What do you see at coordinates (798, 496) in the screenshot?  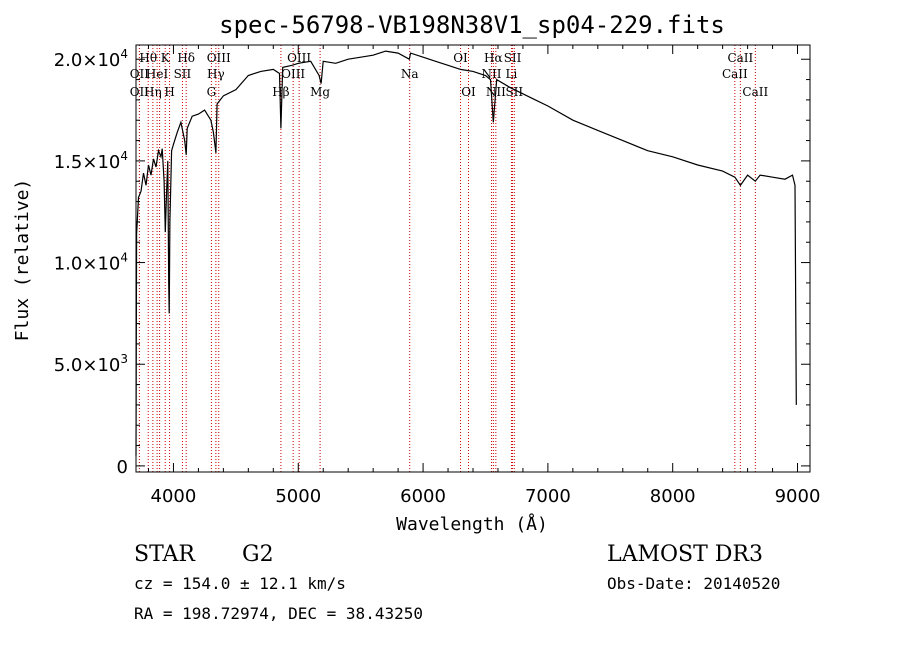 I see `x-tick-label: 9000` at bounding box center [798, 496].